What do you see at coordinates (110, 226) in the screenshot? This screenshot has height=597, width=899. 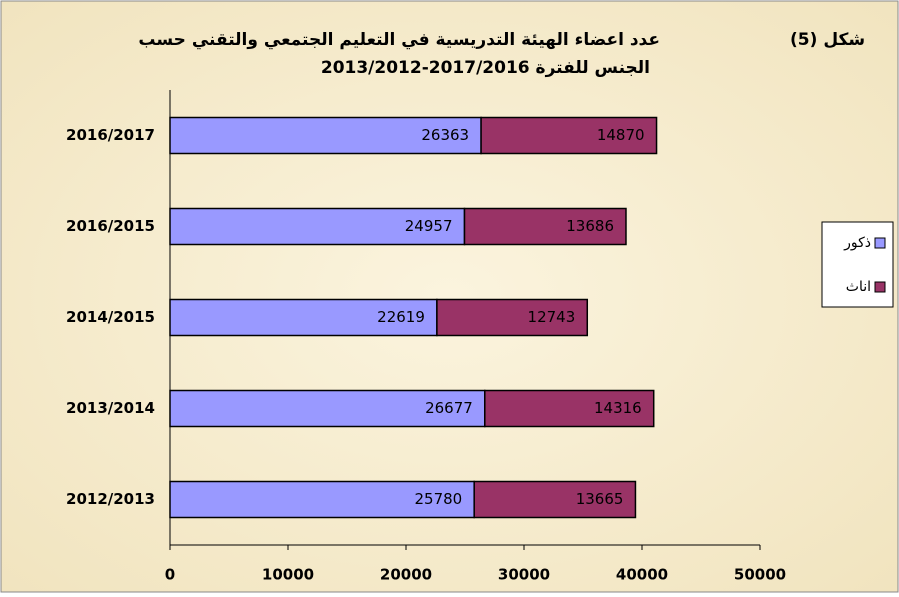 I see `y-tick-label: 2016/2015` at bounding box center [110, 226].